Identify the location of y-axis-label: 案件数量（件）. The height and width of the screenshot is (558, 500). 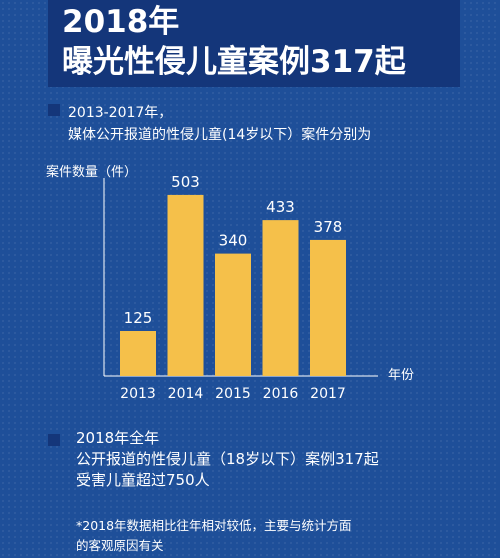
(92, 172).